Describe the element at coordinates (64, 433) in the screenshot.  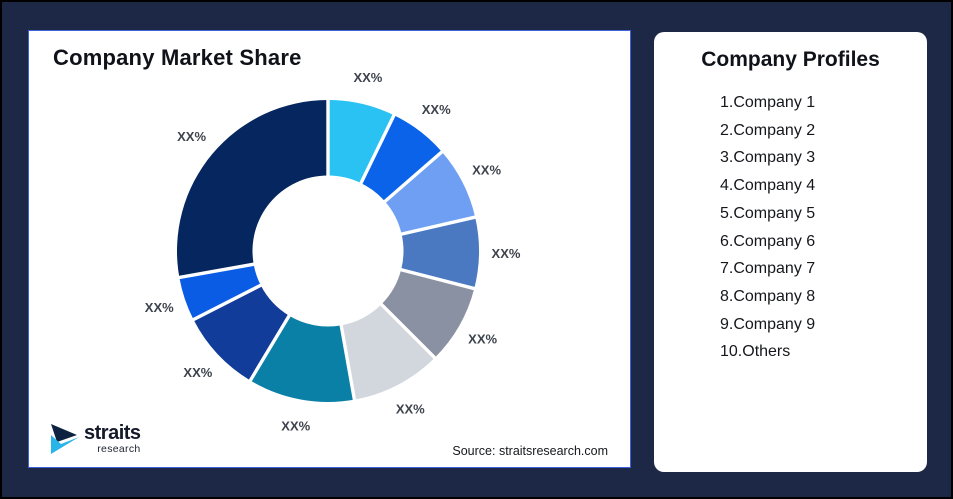
I see `logo-mark-dark` at that location.